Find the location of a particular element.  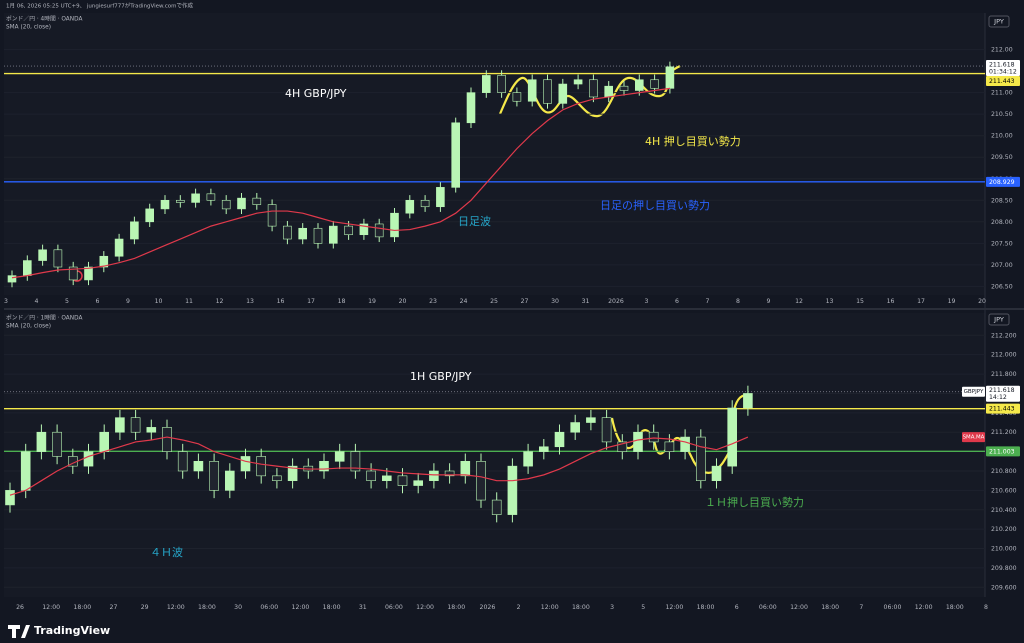

y-tick-label: 207.00 is located at coordinates (1002, 265).